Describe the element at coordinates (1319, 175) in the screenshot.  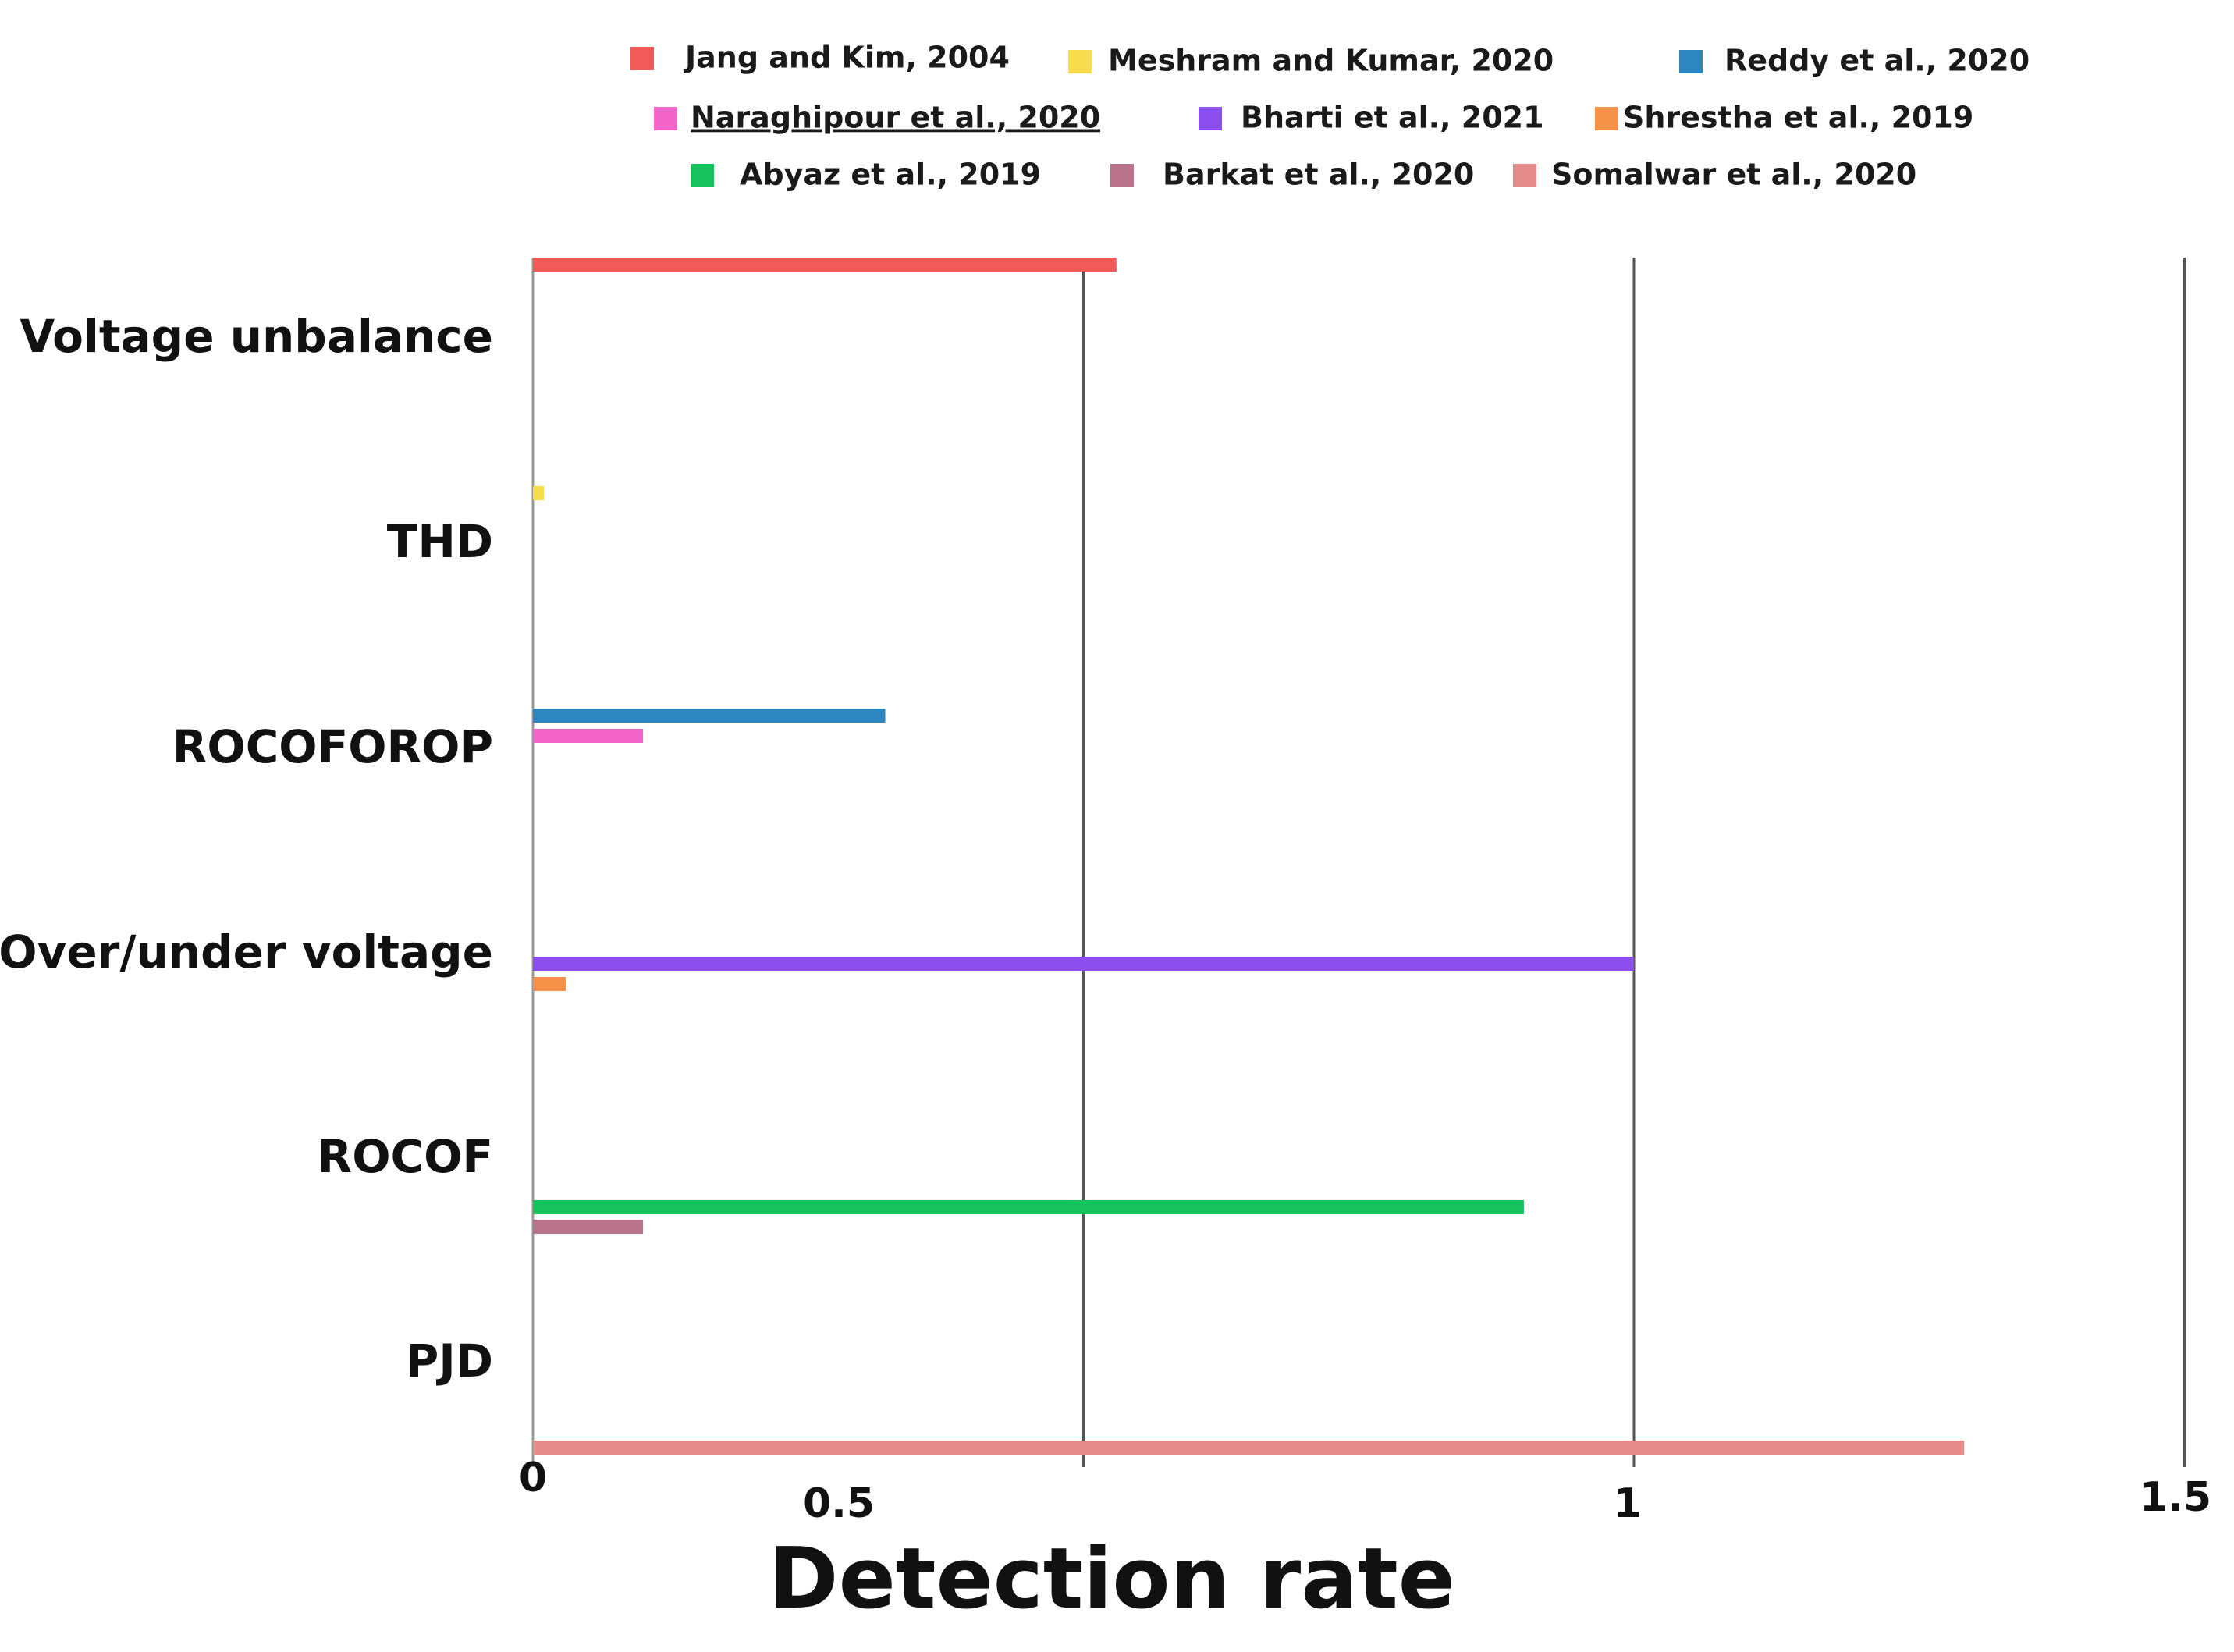
I see `legend-label-barkat-et-al-2020: Barkat et al., 2020` at that location.